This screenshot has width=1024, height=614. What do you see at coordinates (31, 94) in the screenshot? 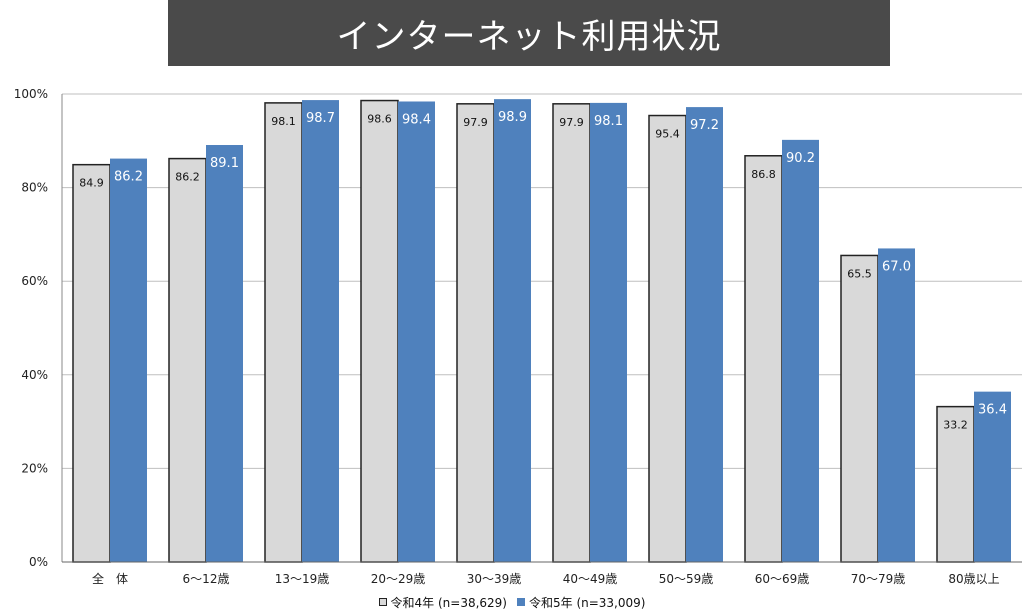
I see `y-tick-label: 100%` at bounding box center [31, 94].